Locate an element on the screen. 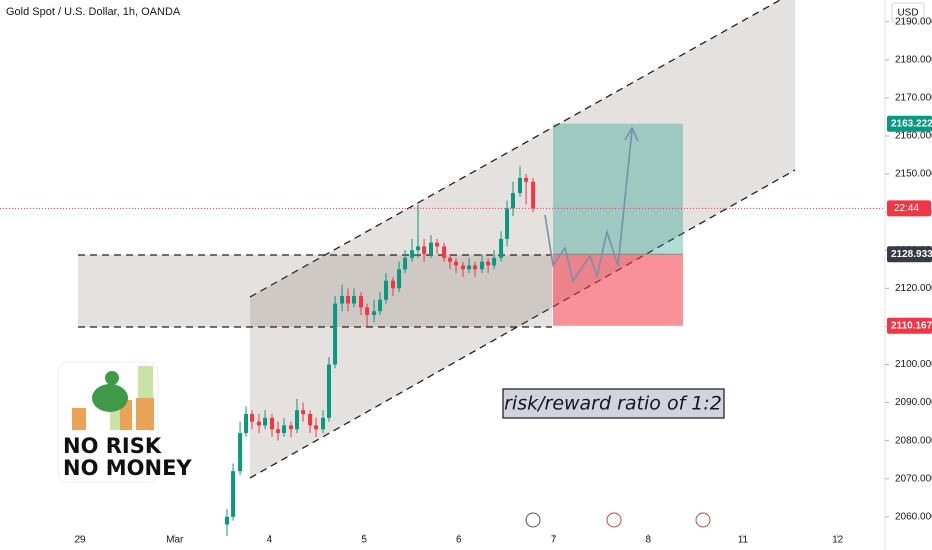  x-tick-label: 6 is located at coordinates (459, 540).